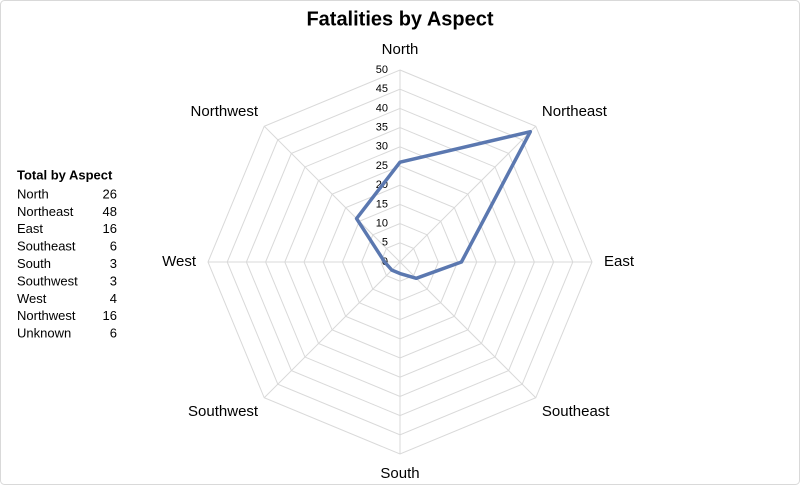  Describe the element at coordinates (399, 19) in the screenshot. I see `chart-title: Fatalities by Aspect` at that location.